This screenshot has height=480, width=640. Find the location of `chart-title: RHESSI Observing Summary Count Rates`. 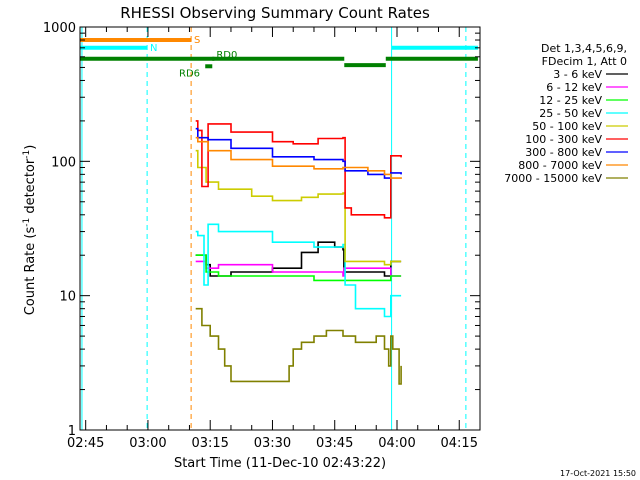

chart-title: RHESSI Observing Summary Count Rates is located at coordinates (275, 13).